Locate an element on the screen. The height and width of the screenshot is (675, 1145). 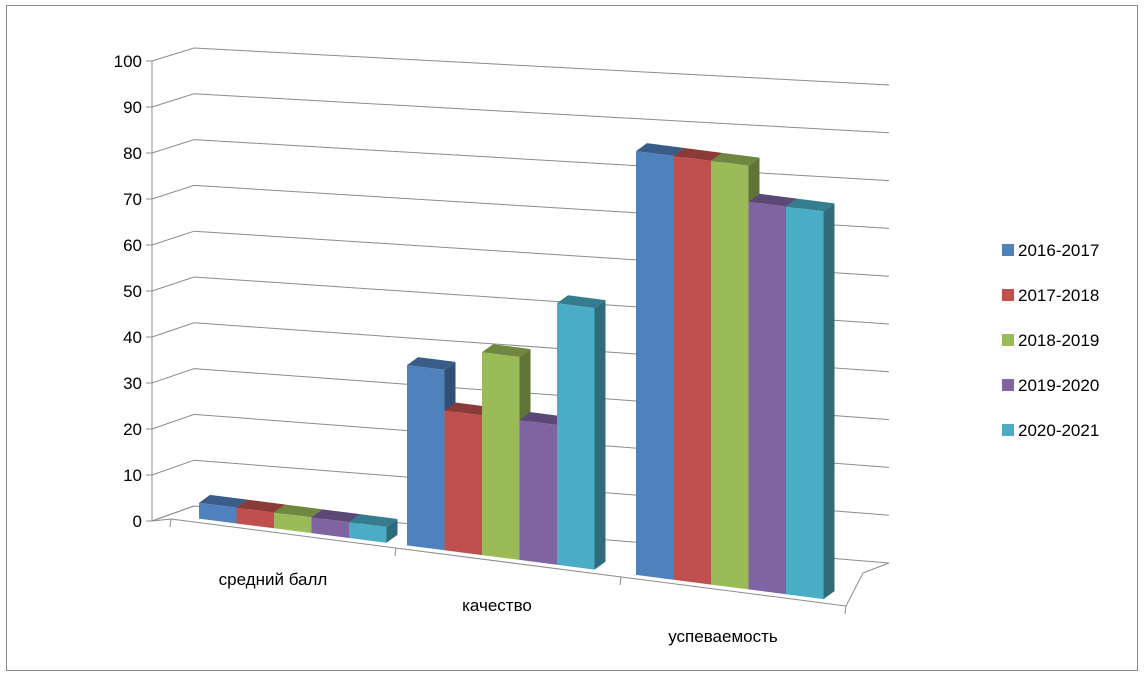
legend-label: 2020-2021 is located at coordinates (1058, 430).